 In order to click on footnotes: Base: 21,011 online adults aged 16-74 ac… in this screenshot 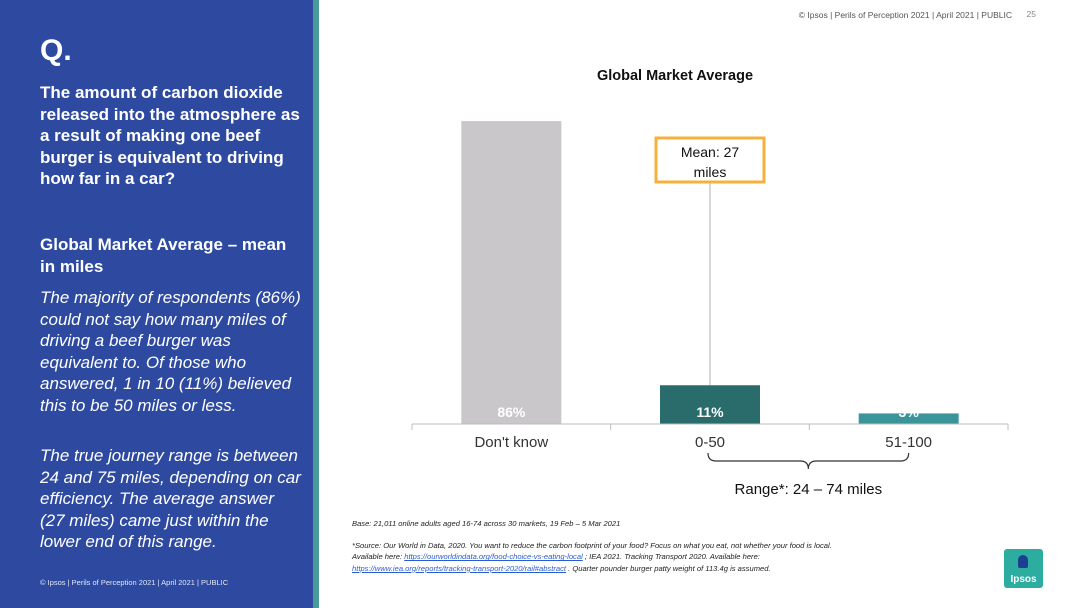, I will do `click(607, 546)`.